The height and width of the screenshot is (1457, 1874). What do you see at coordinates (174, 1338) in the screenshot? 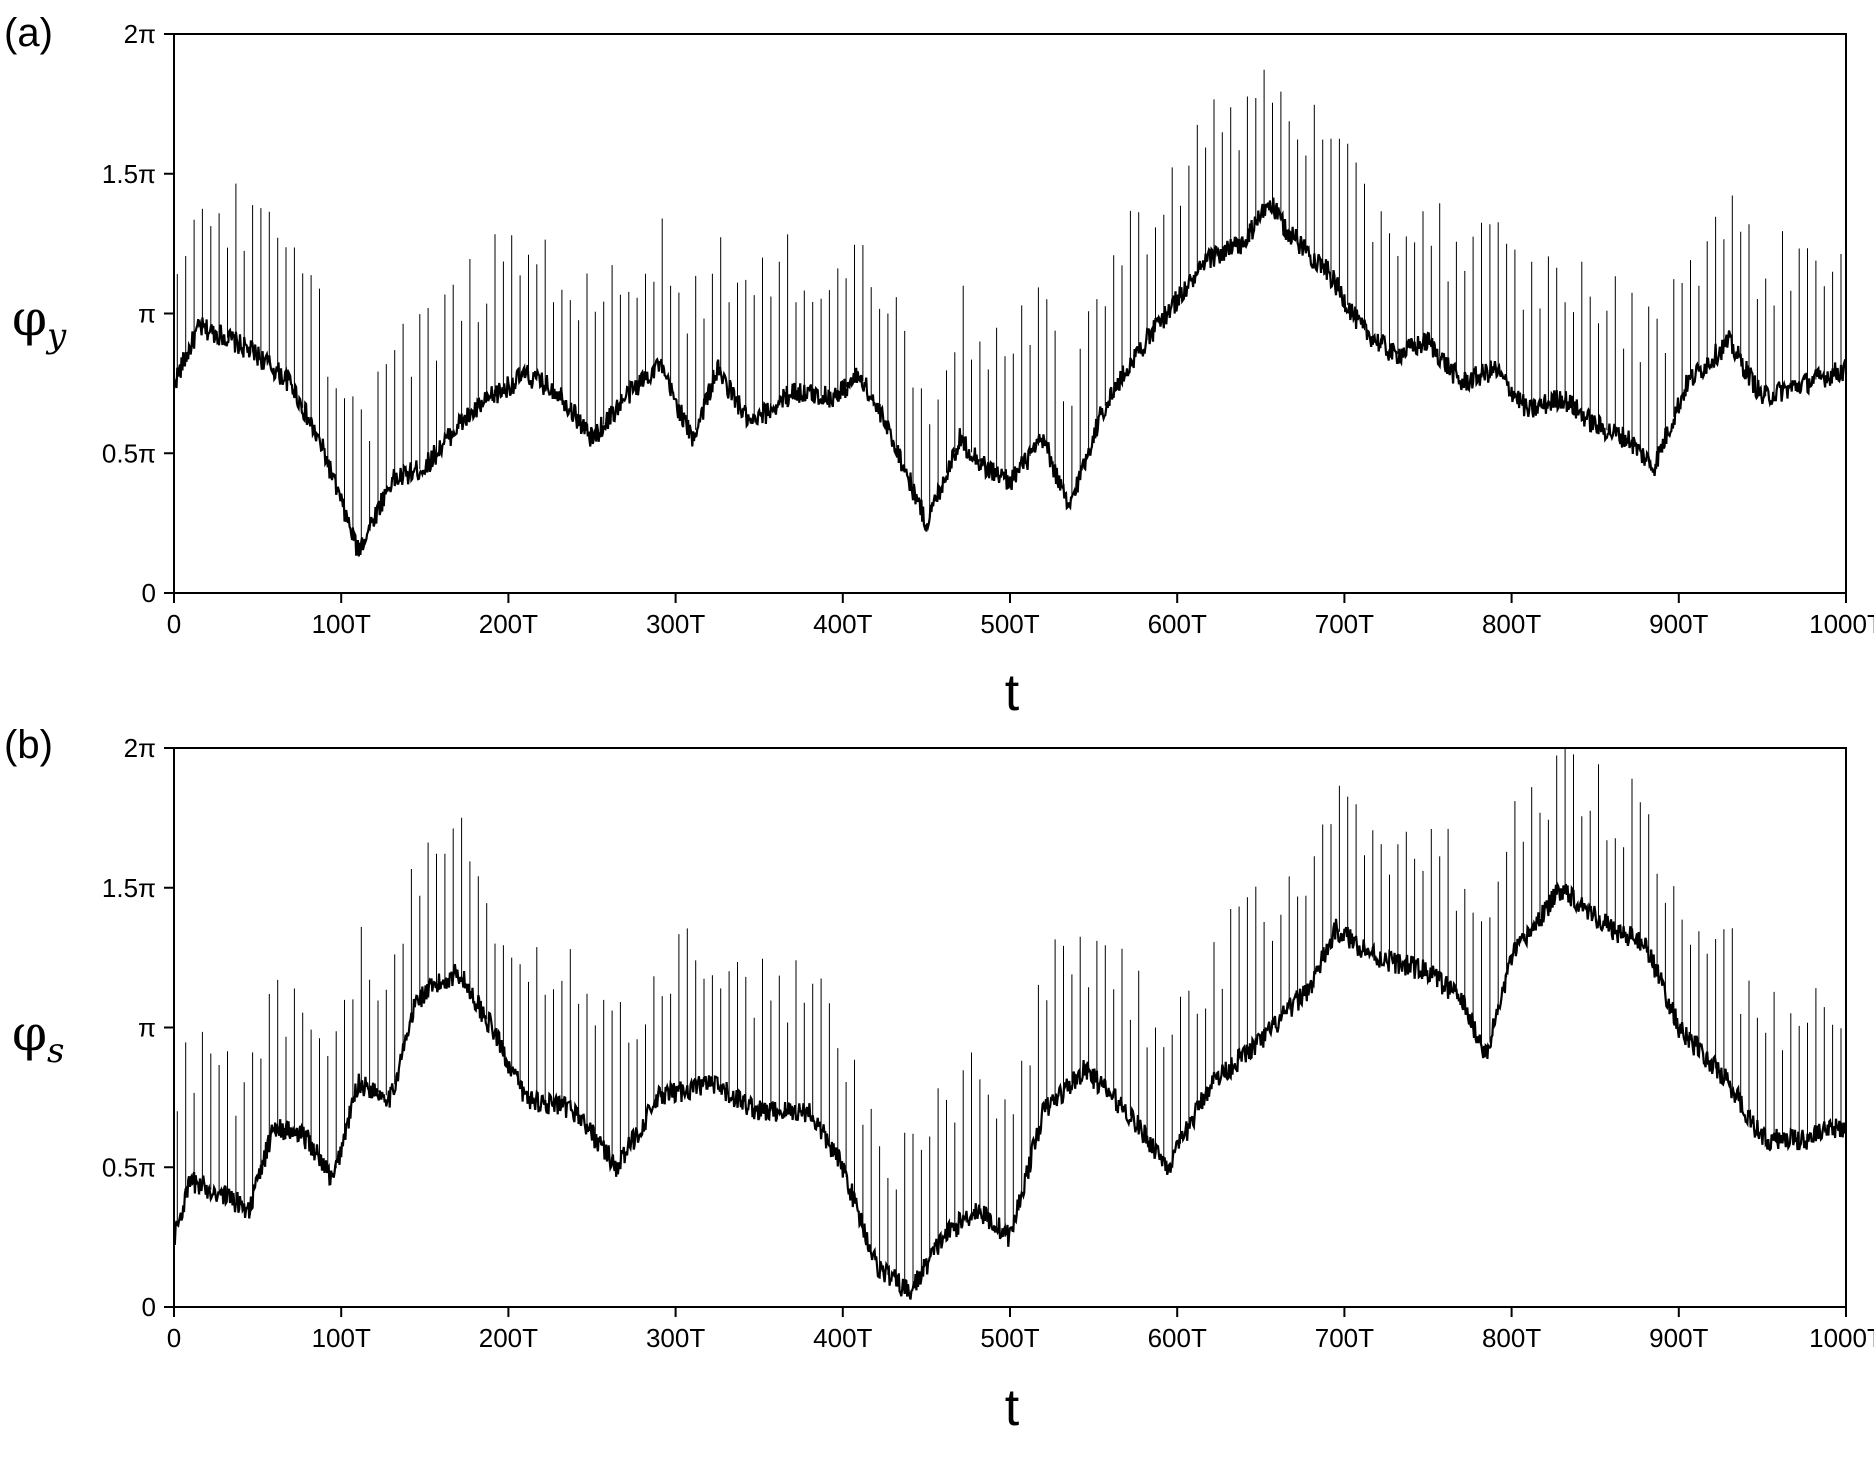
I see `panel-b-x-tick-label: 0` at bounding box center [174, 1338].